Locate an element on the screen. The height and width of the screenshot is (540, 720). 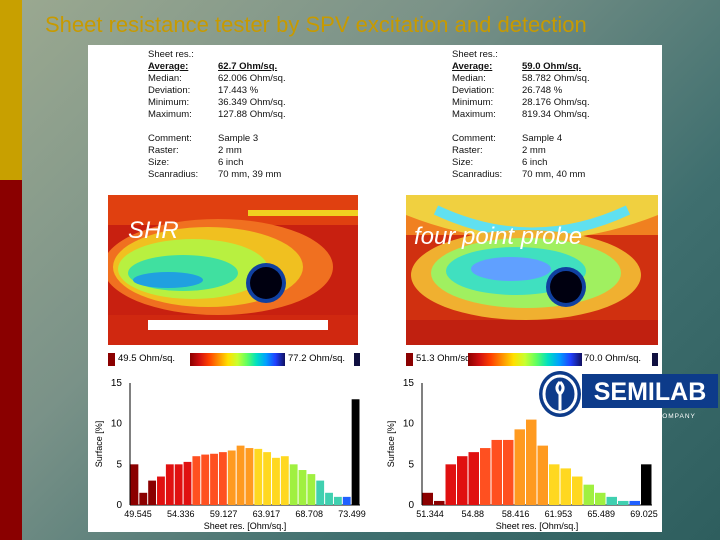
x-tick-label: 51.344 is located at coordinates (430, 514).